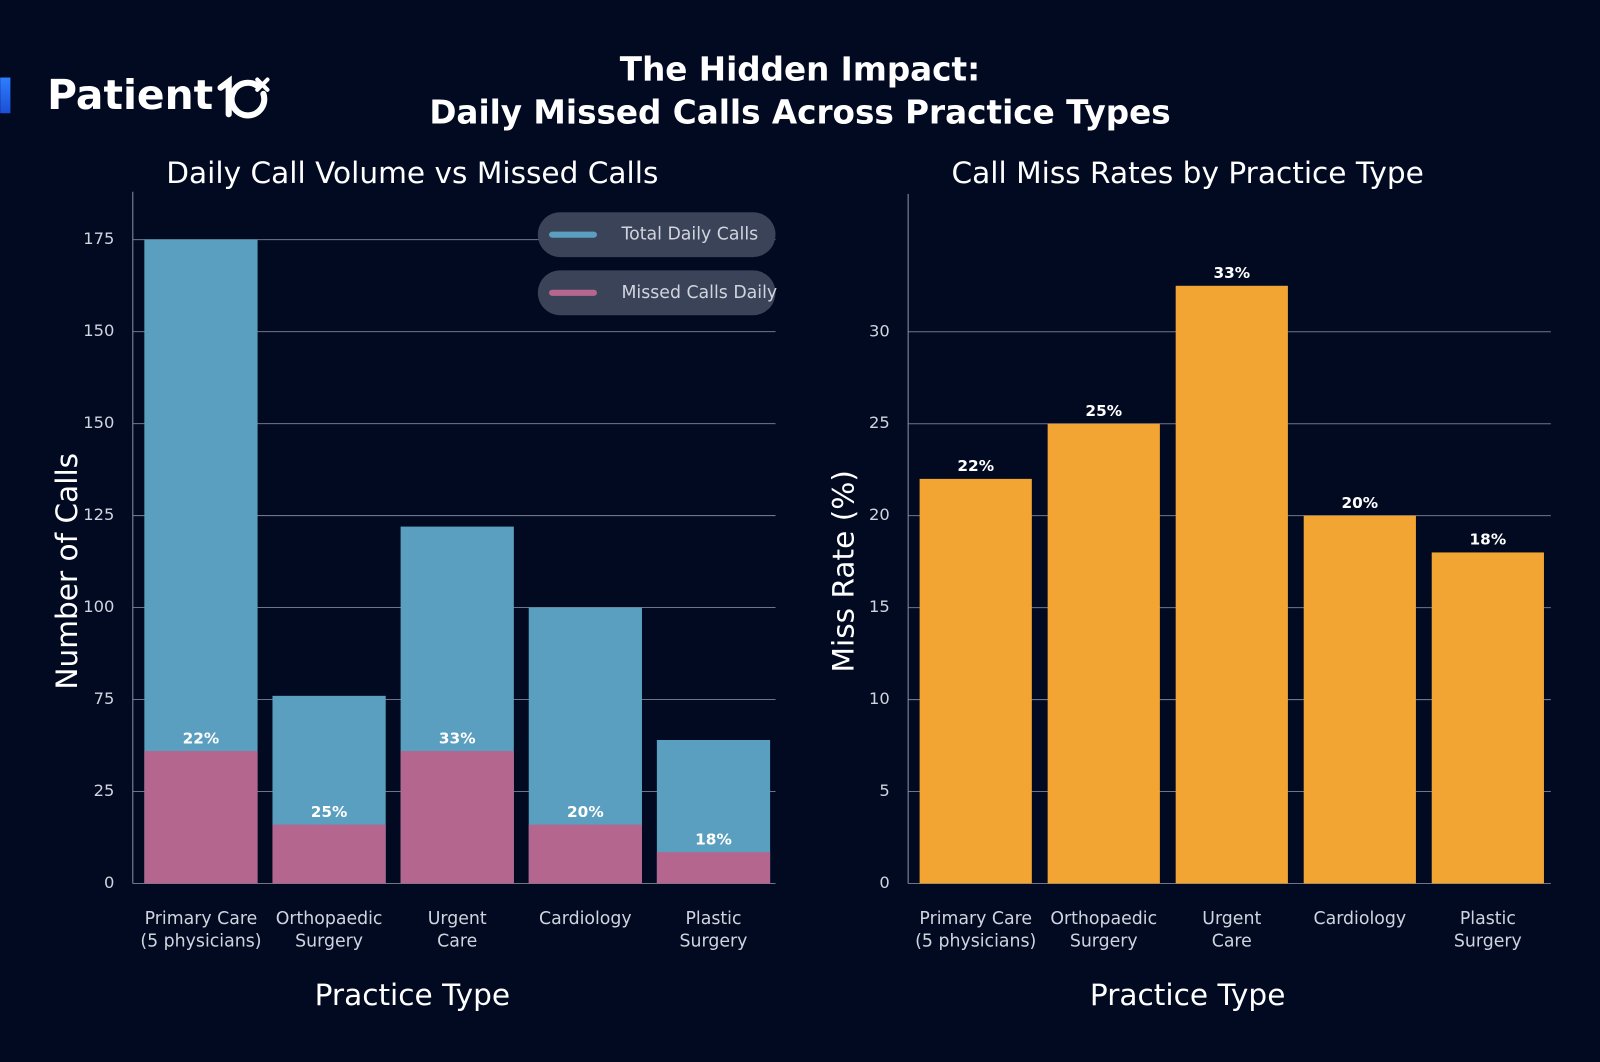 This screenshot has height=1062, width=1600. Describe the element at coordinates (98, 514) in the screenshot. I see `y-tick-label: 125` at that location.